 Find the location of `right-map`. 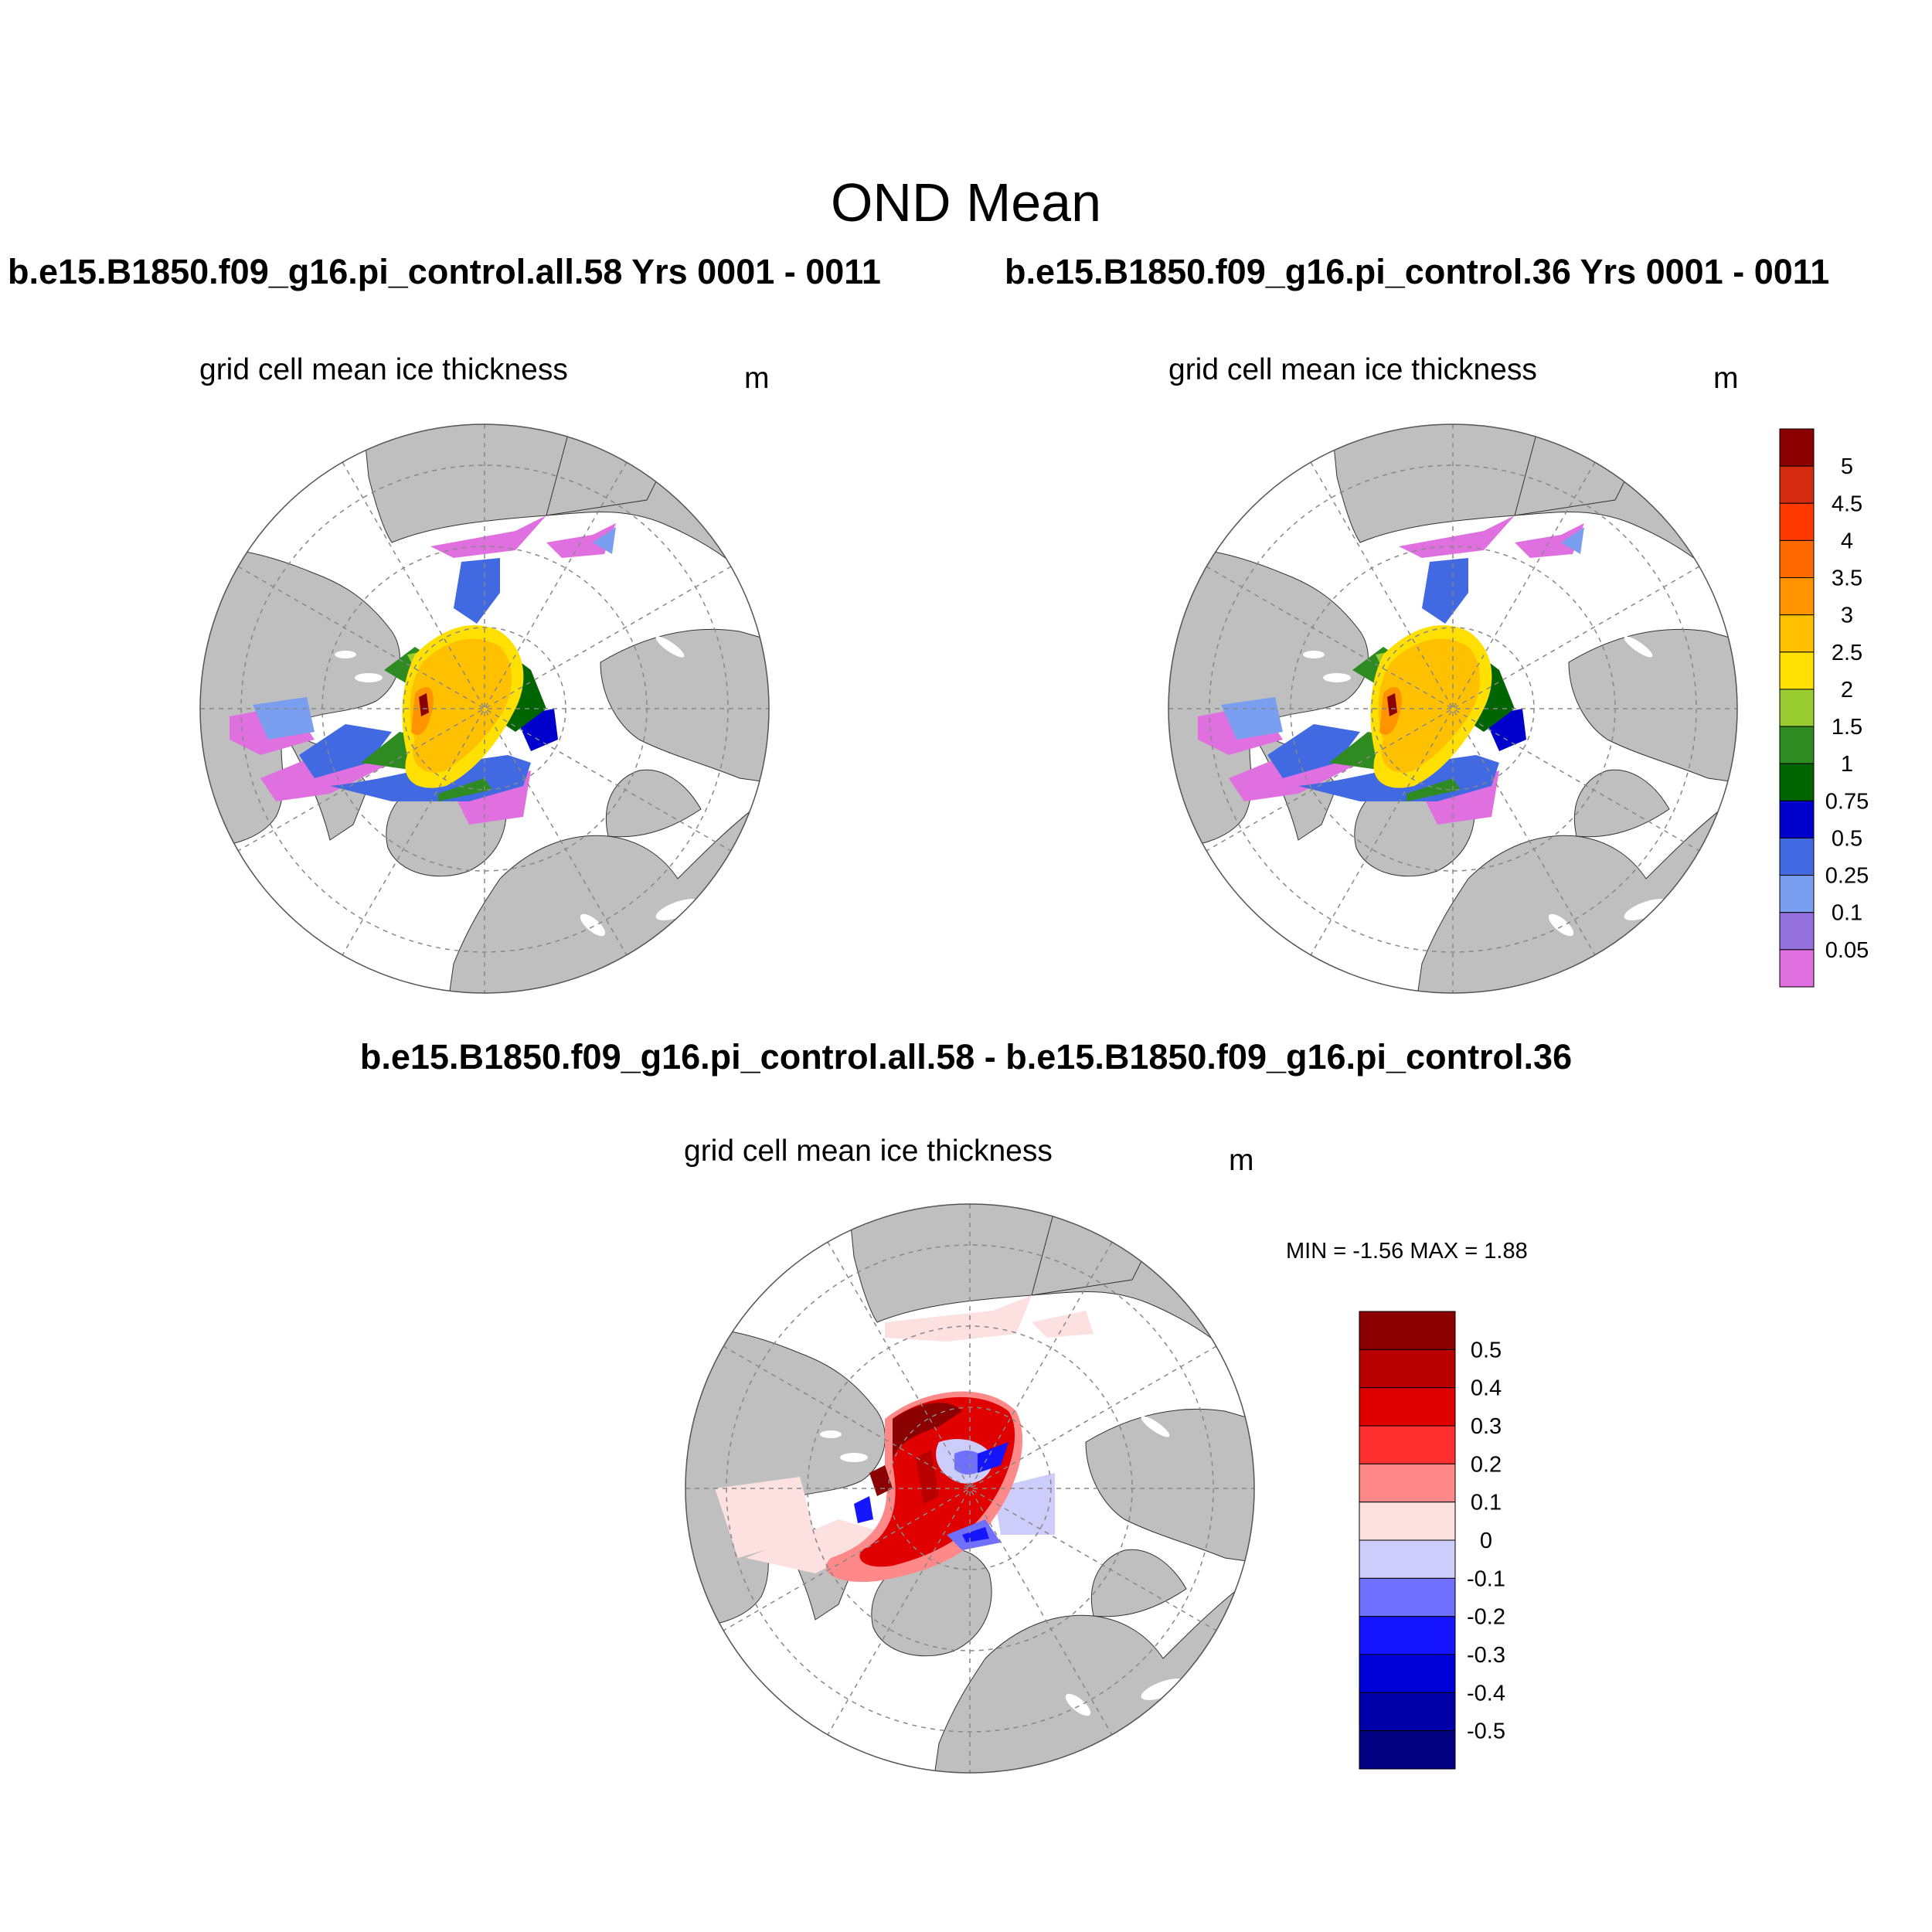

right-map is located at coordinates (1453, 709).